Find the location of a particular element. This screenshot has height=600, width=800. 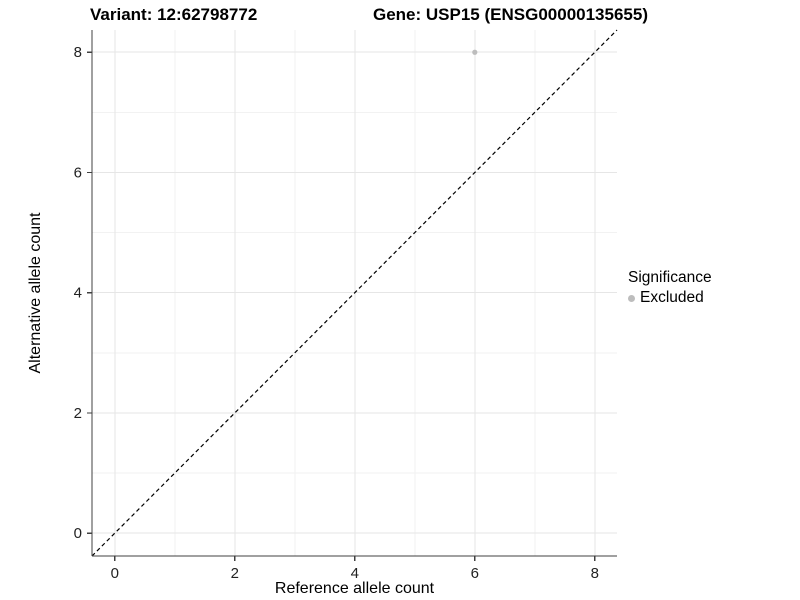

data-point is located at coordinates (475, 52).